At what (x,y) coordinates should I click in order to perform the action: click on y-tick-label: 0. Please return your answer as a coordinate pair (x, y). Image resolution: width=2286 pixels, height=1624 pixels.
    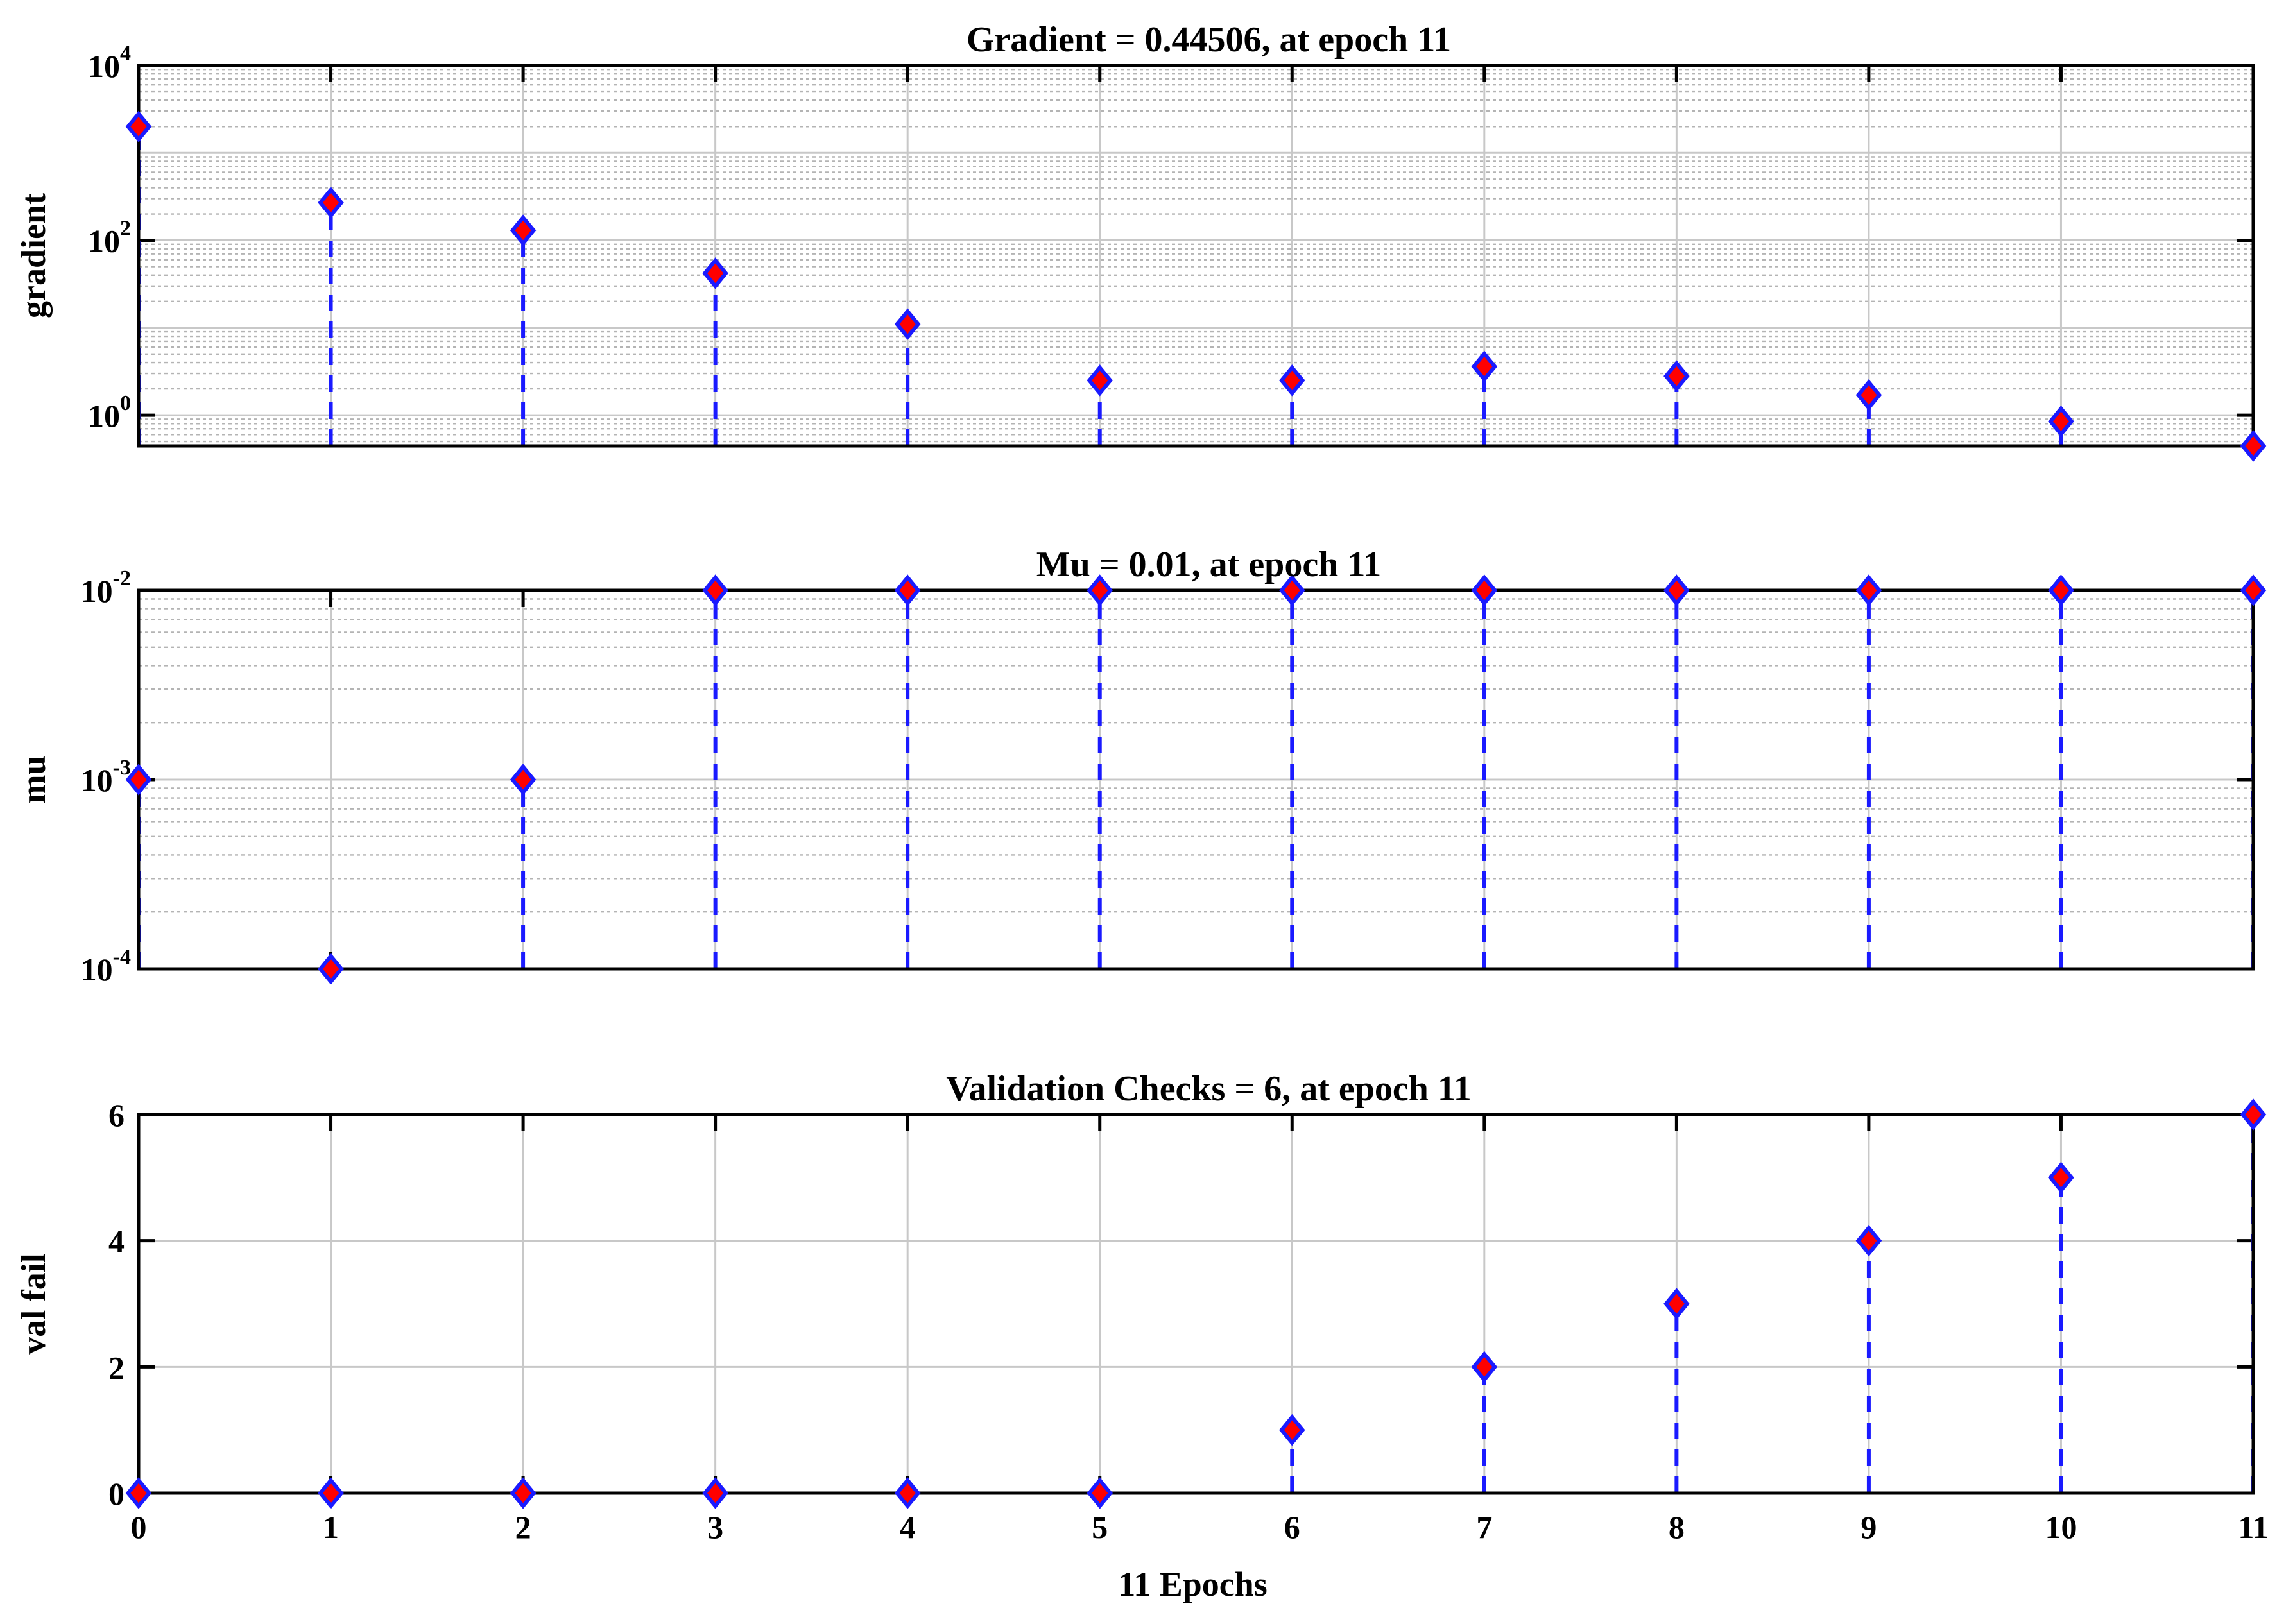
    Looking at the image, I should click on (117, 1494).